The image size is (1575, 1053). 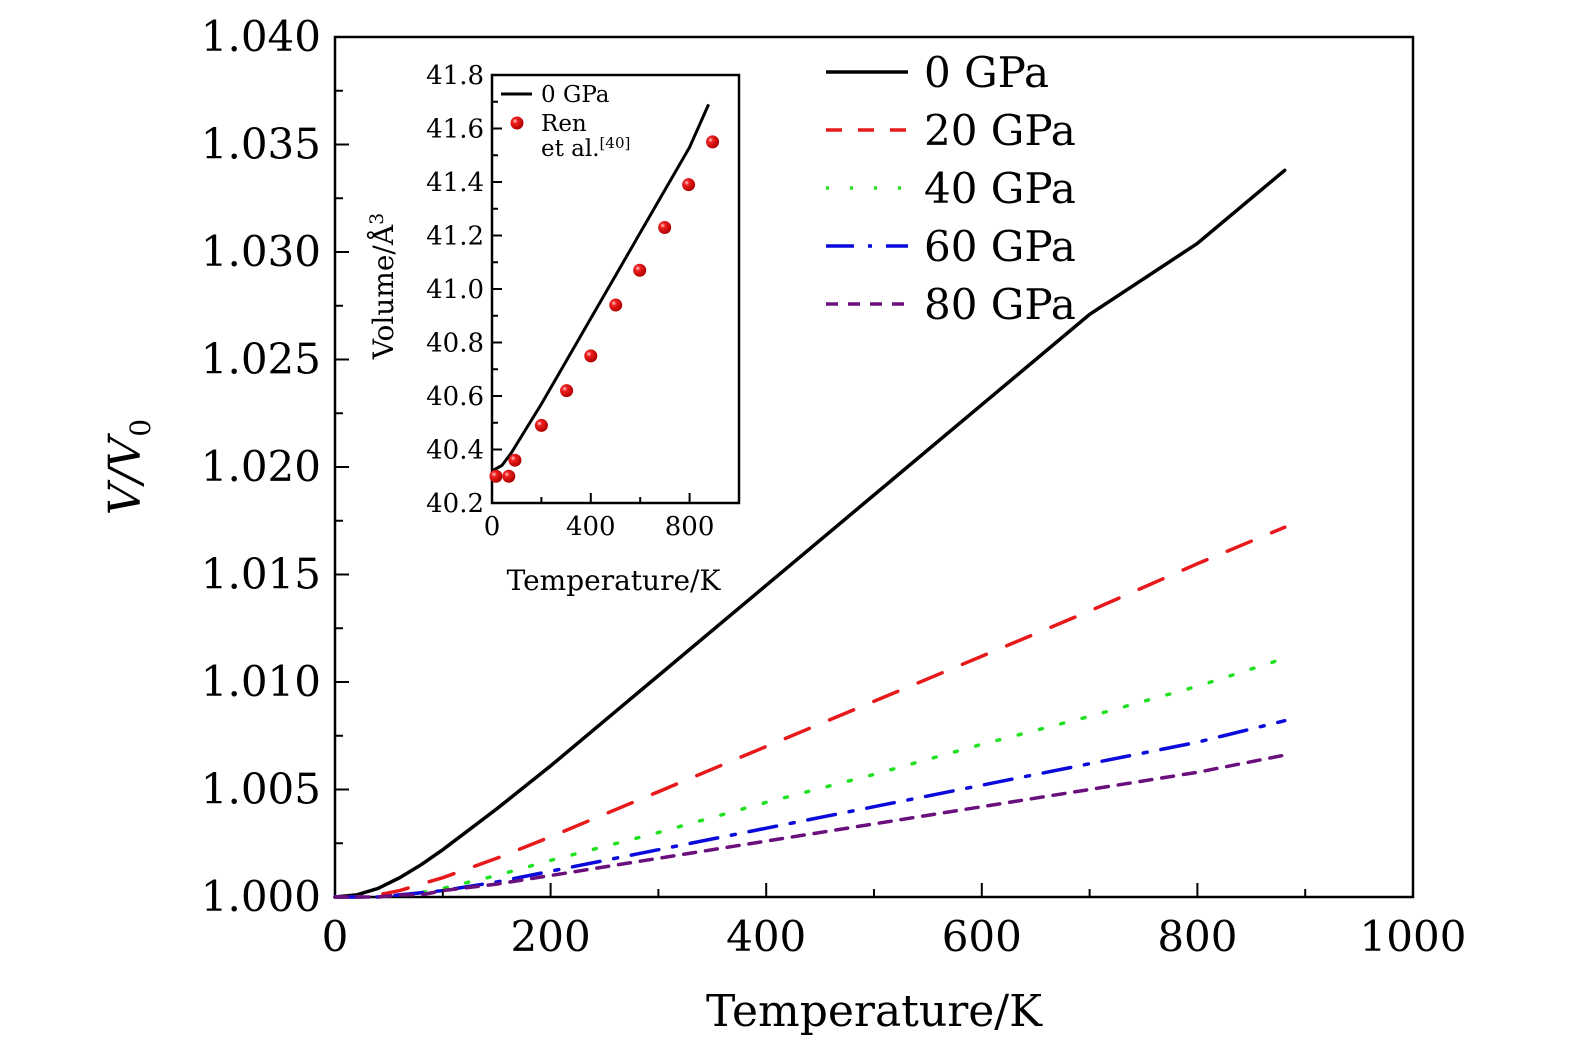 What do you see at coordinates (1000, 188) in the screenshot?
I see `legend-label: 40 GPa` at bounding box center [1000, 188].